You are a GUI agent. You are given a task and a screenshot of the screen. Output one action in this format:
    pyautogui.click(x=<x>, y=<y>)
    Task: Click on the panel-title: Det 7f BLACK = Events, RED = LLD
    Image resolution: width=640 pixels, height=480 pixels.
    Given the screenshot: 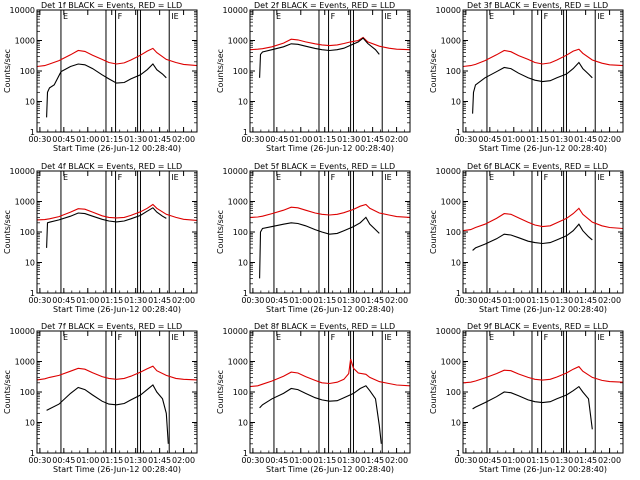 What is the action you would take?
    pyautogui.click(x=111, y=326)
    